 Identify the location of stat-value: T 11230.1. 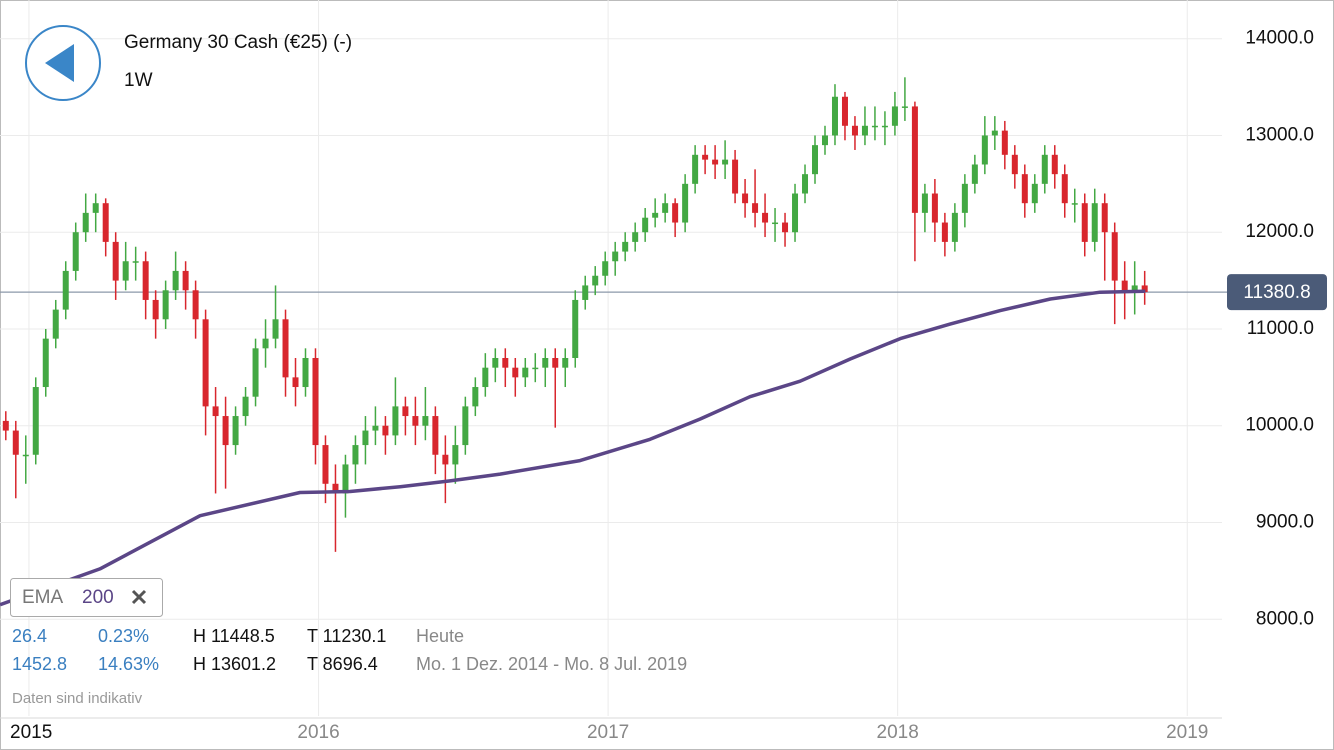
(346, 636).